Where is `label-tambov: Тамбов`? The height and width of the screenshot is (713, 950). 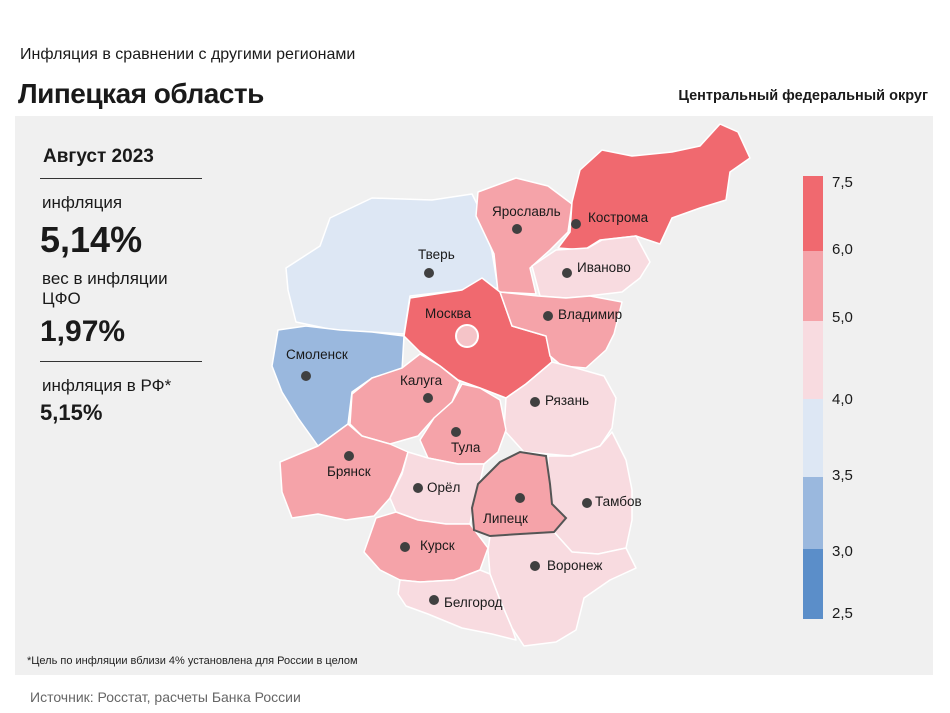 label-tambov: Тамбов is located at coordinates (618, 501).